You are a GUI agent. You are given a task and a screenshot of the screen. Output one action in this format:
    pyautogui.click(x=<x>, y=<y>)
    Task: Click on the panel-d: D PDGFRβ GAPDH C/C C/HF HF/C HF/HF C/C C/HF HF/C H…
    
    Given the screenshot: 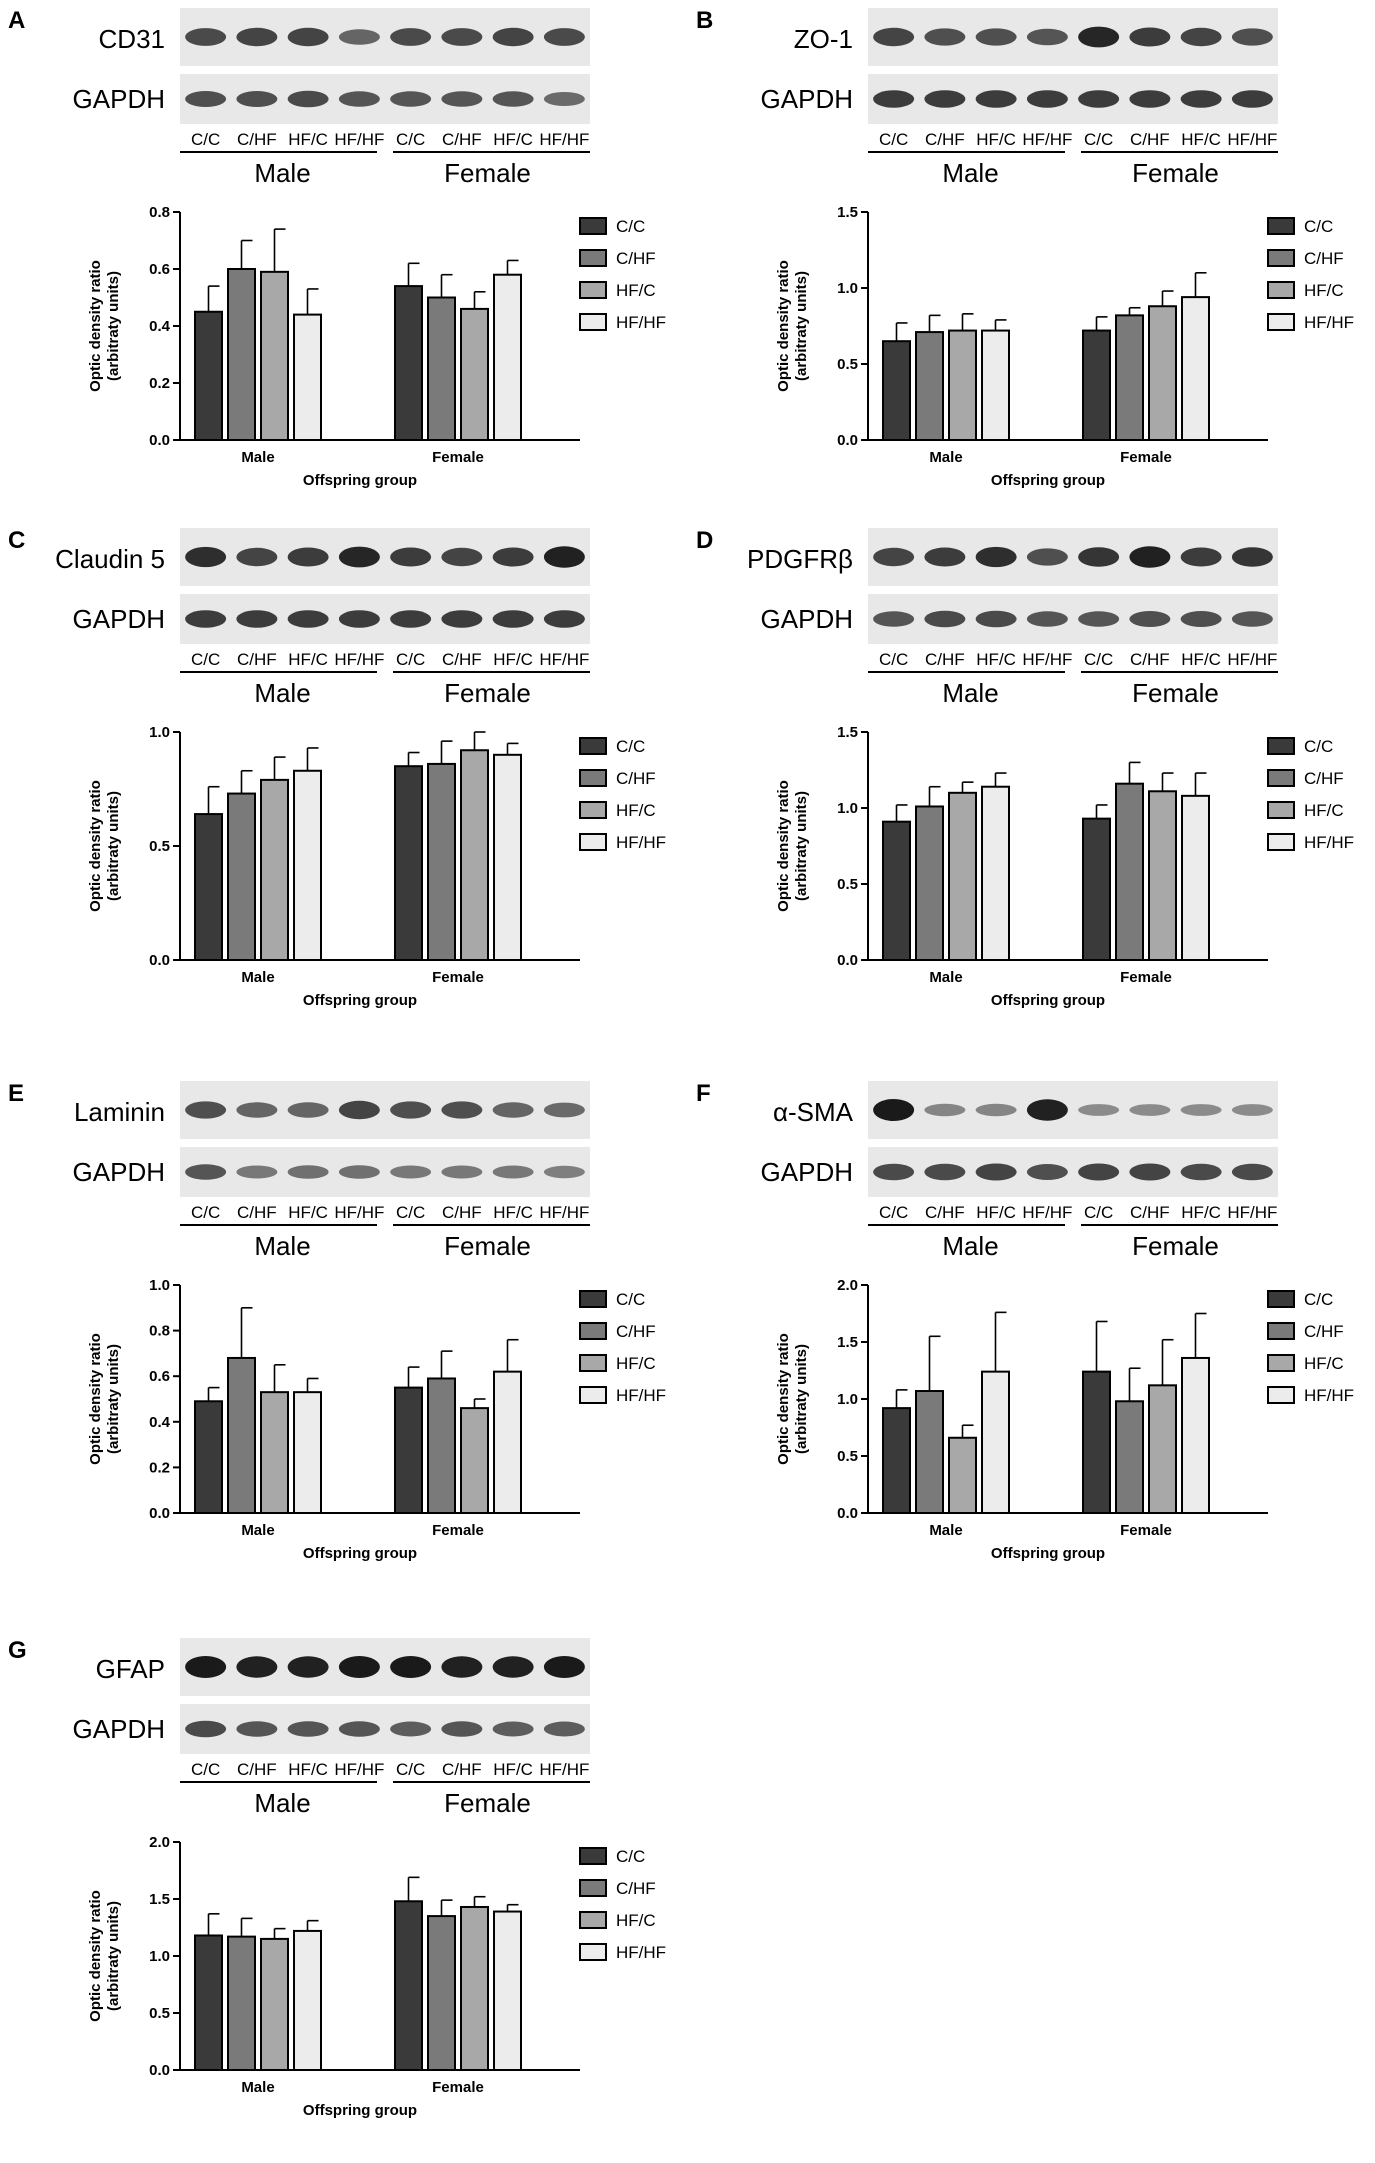 What is the action you would take?
    pyautogui.click(x=1025, y=768)
    